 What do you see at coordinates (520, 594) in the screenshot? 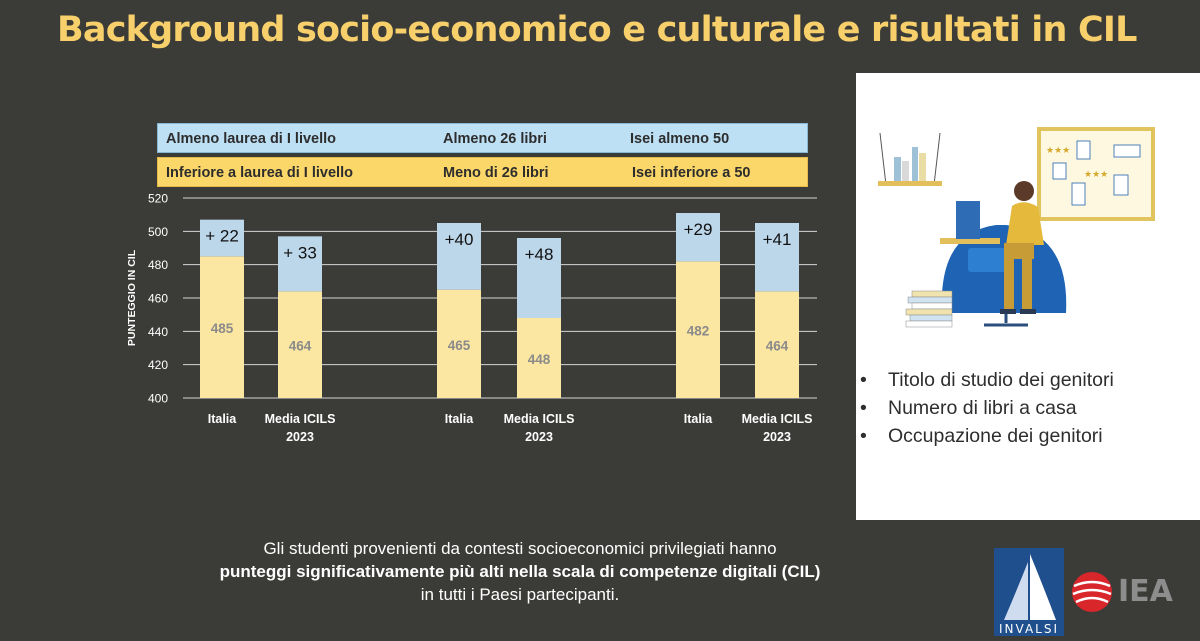
I see `conclusion-line-3: in tutti i Paesi partecipanti.` at bounding box center [520, 594].